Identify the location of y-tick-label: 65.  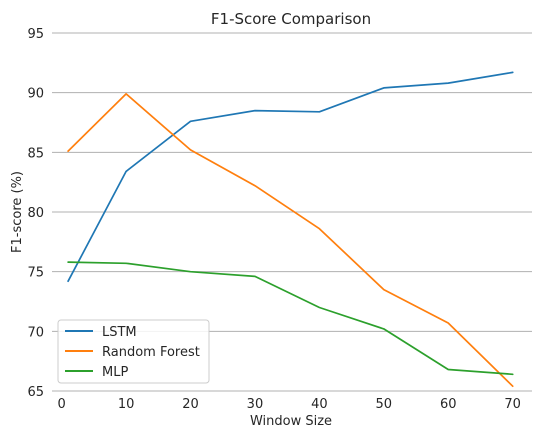
(35, 392).